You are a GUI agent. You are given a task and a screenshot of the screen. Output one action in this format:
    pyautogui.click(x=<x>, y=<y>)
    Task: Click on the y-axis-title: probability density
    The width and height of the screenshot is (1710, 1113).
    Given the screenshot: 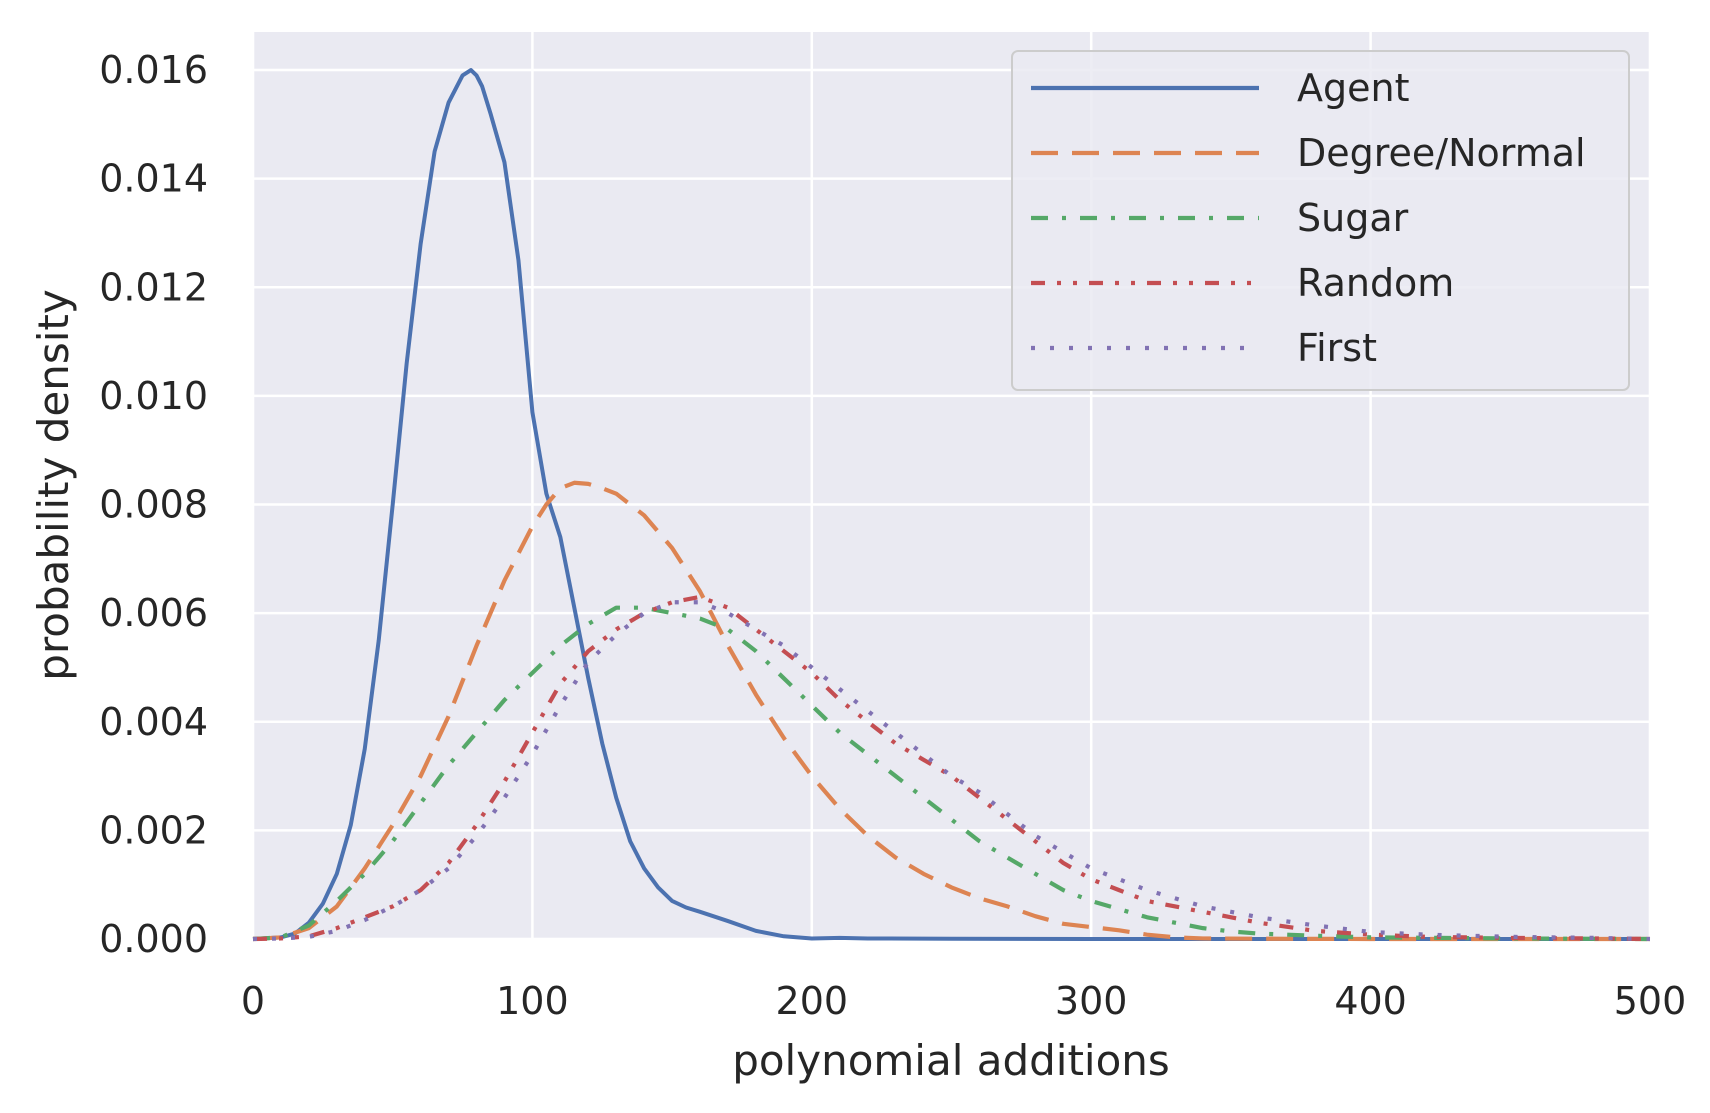 What is the action you would take?
    pyautogui.click(x=53, y=484)
    